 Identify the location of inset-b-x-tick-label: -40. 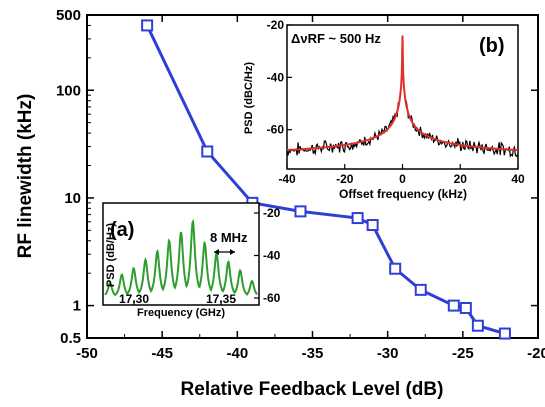
(287, 179).